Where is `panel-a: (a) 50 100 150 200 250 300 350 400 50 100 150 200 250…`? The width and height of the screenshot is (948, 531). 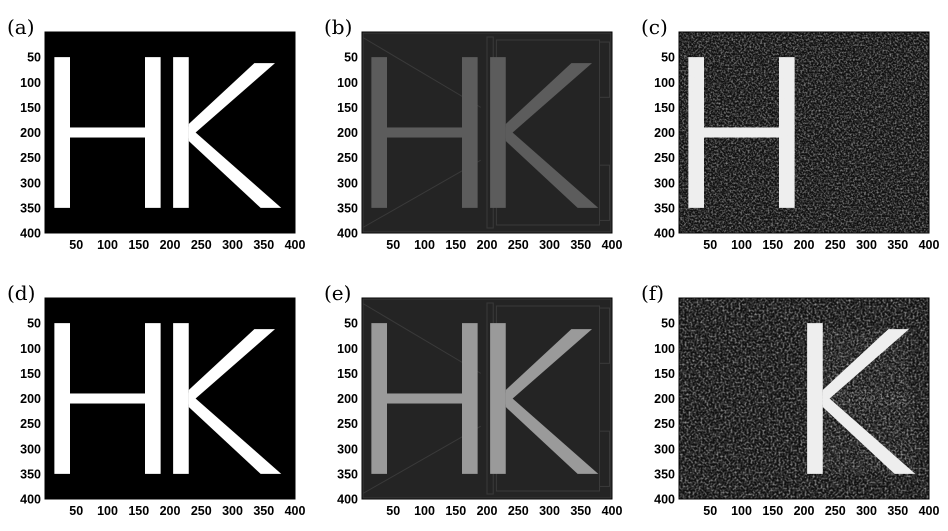
panel-a: (a) 50 100 150 200 250 300 350 400 50 100 150 200 250… is located at coordinates (156, 133).